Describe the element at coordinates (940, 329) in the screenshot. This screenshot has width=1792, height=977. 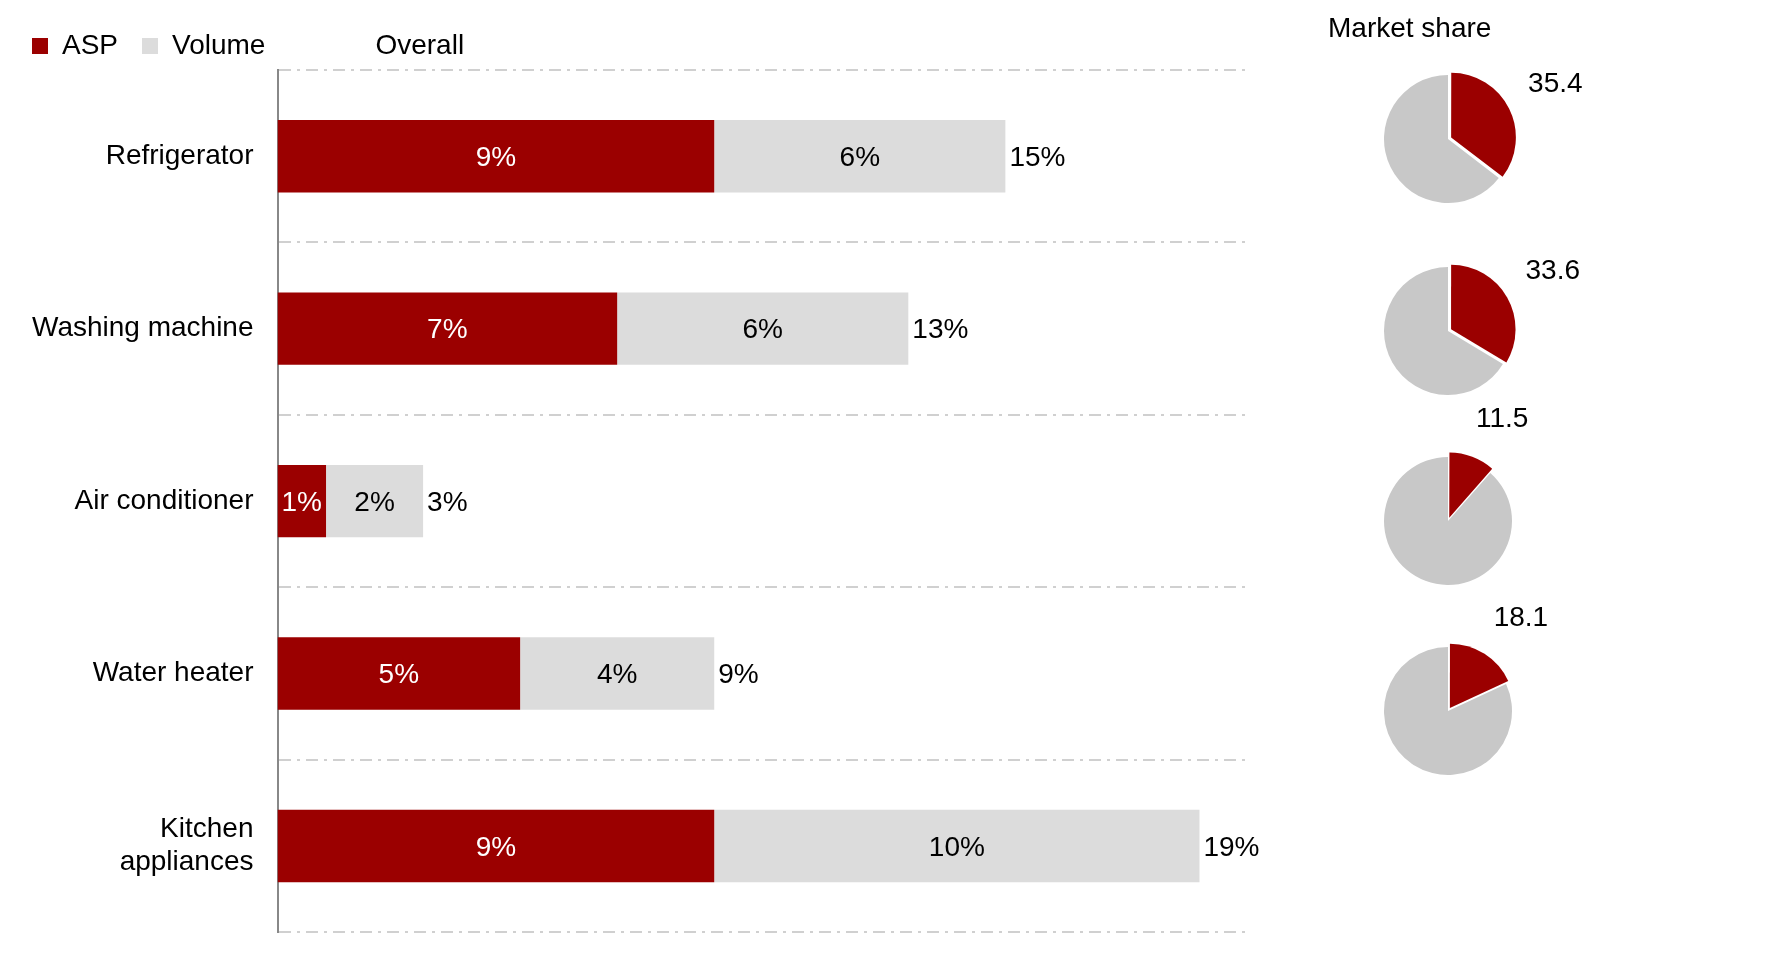
I see `total-label: 13%` at that location.